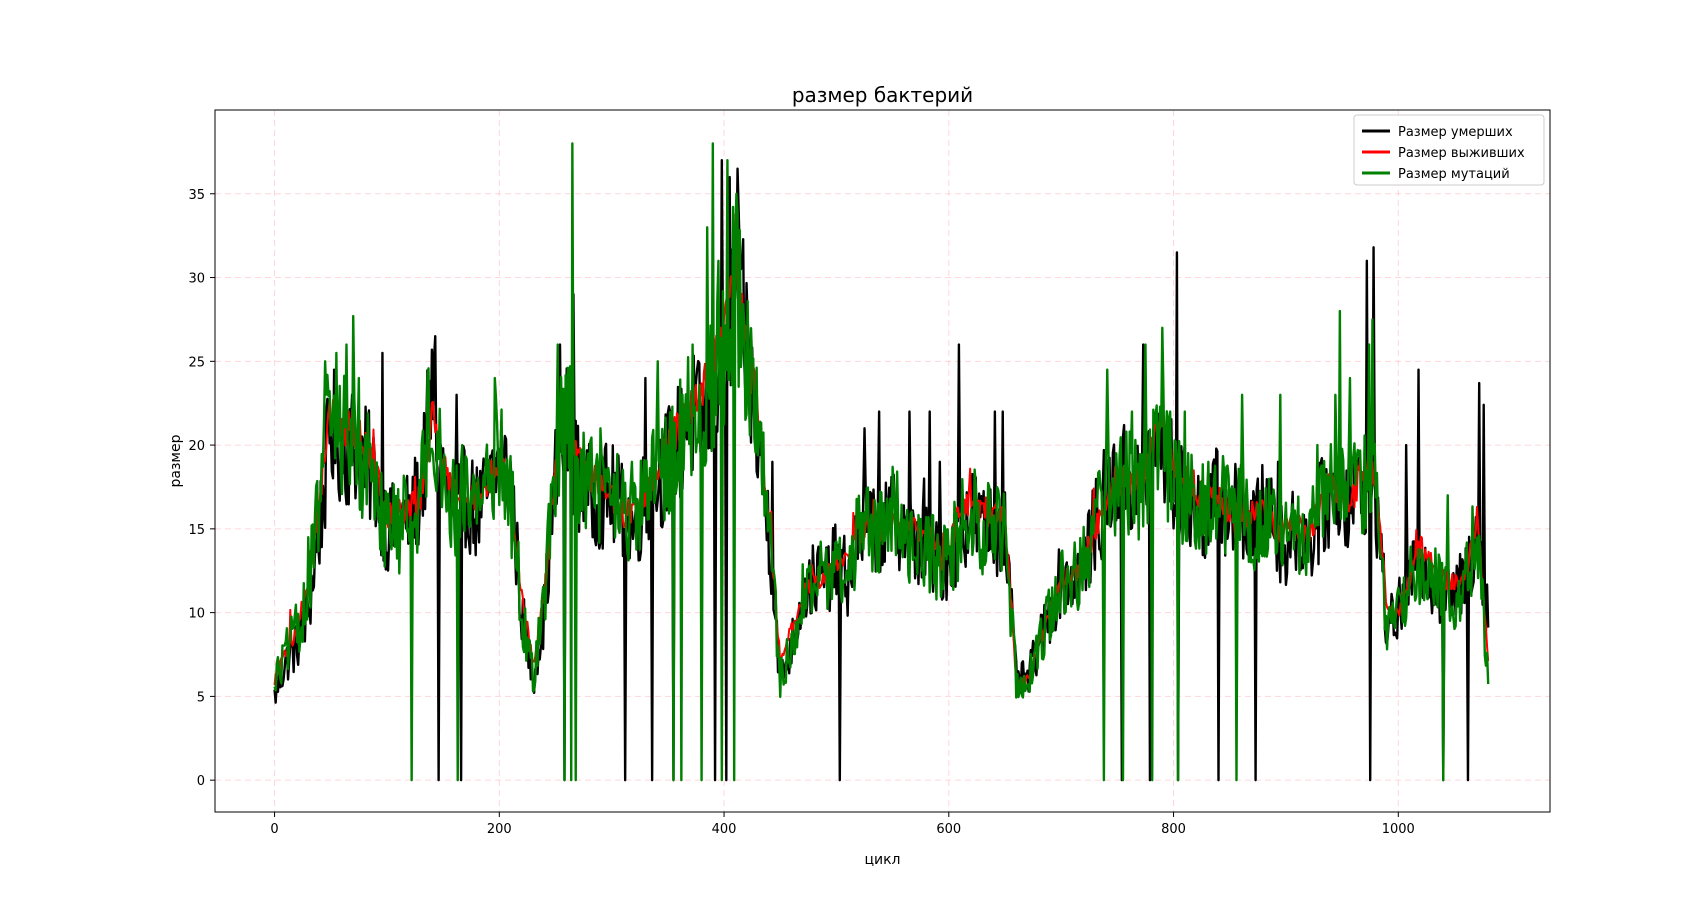 This screenshot has height=900, width=1700. What do you see at coordinates (201, 488) in the screenshot?
I see `y-axis: 0 5 10 15 20 25 30 35` at bounding box center [201, 488].